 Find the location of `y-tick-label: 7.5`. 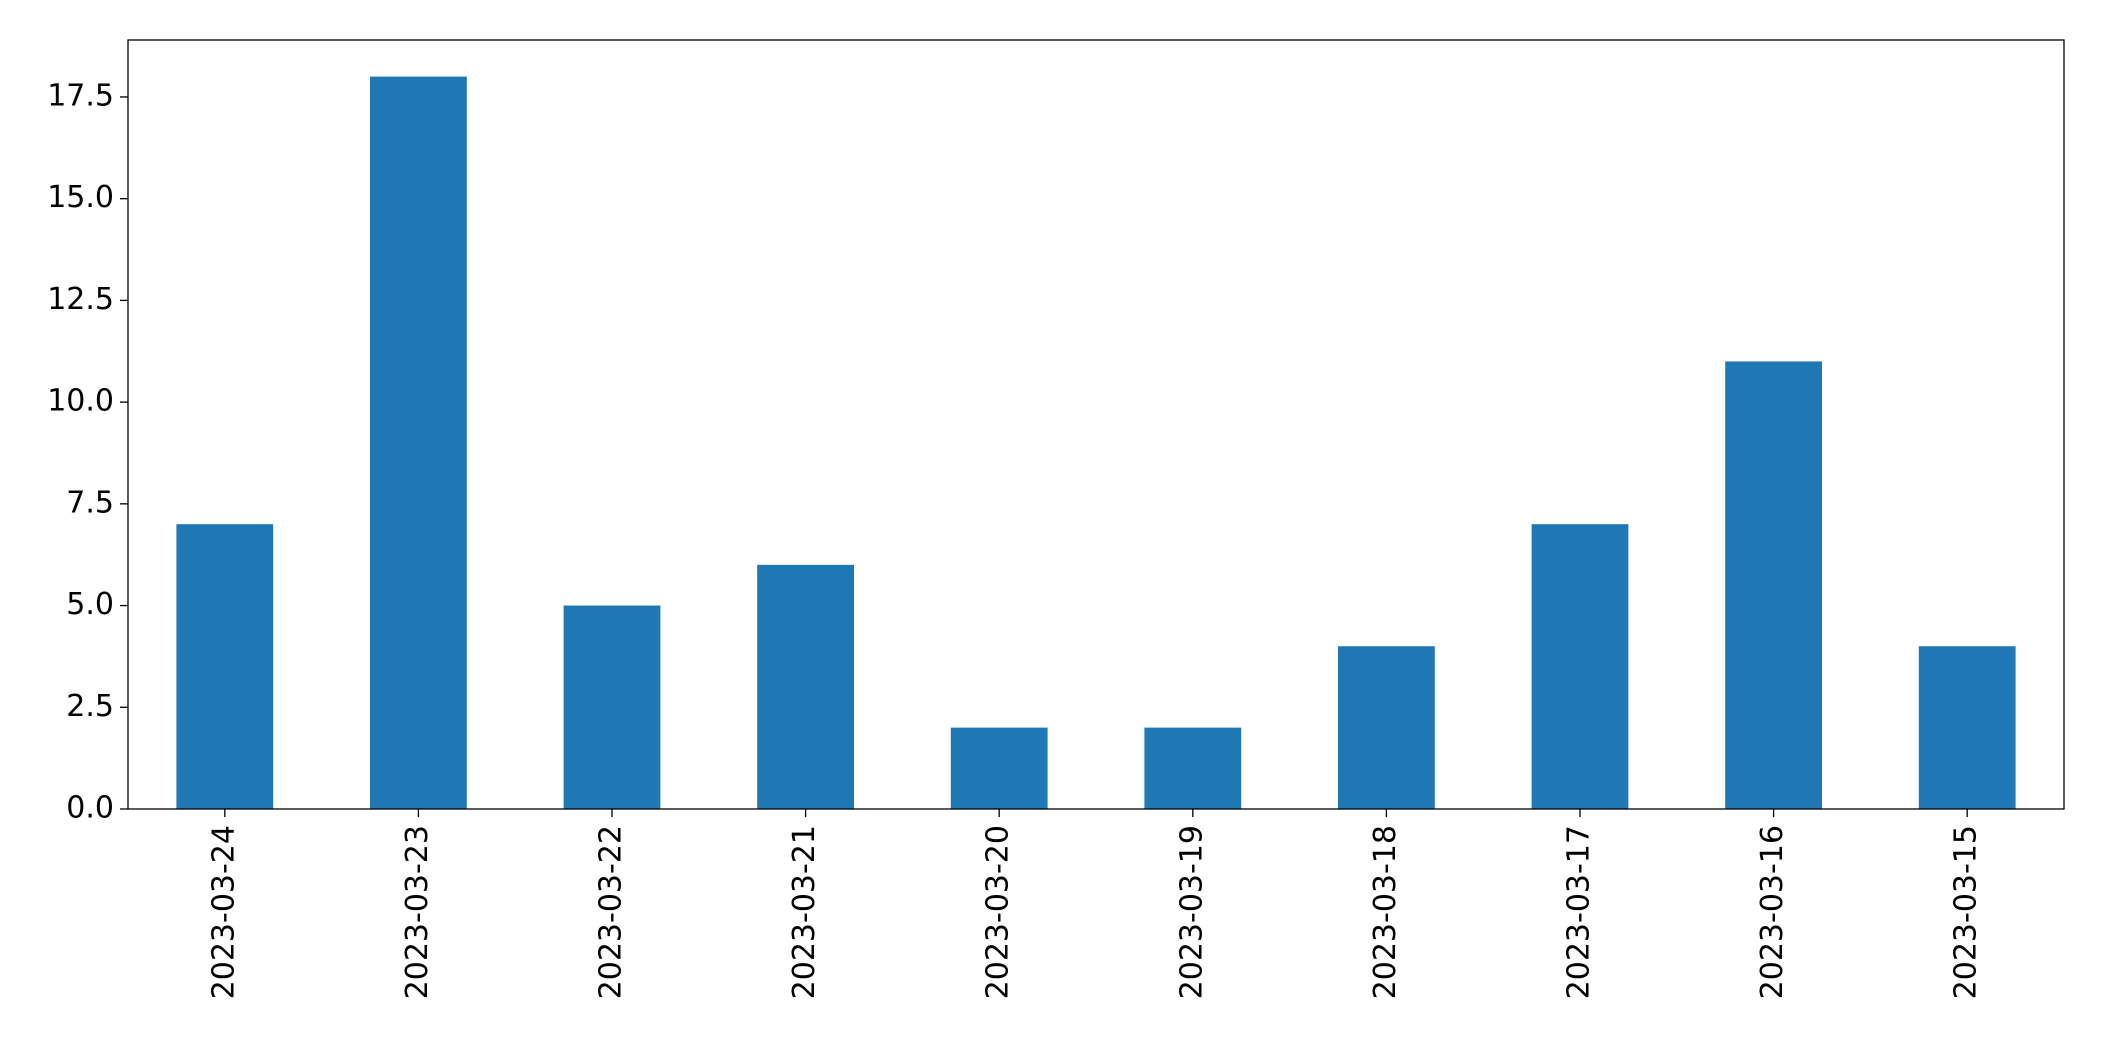

y-tick-label: 7.5 is located at coordinates (90, 502).